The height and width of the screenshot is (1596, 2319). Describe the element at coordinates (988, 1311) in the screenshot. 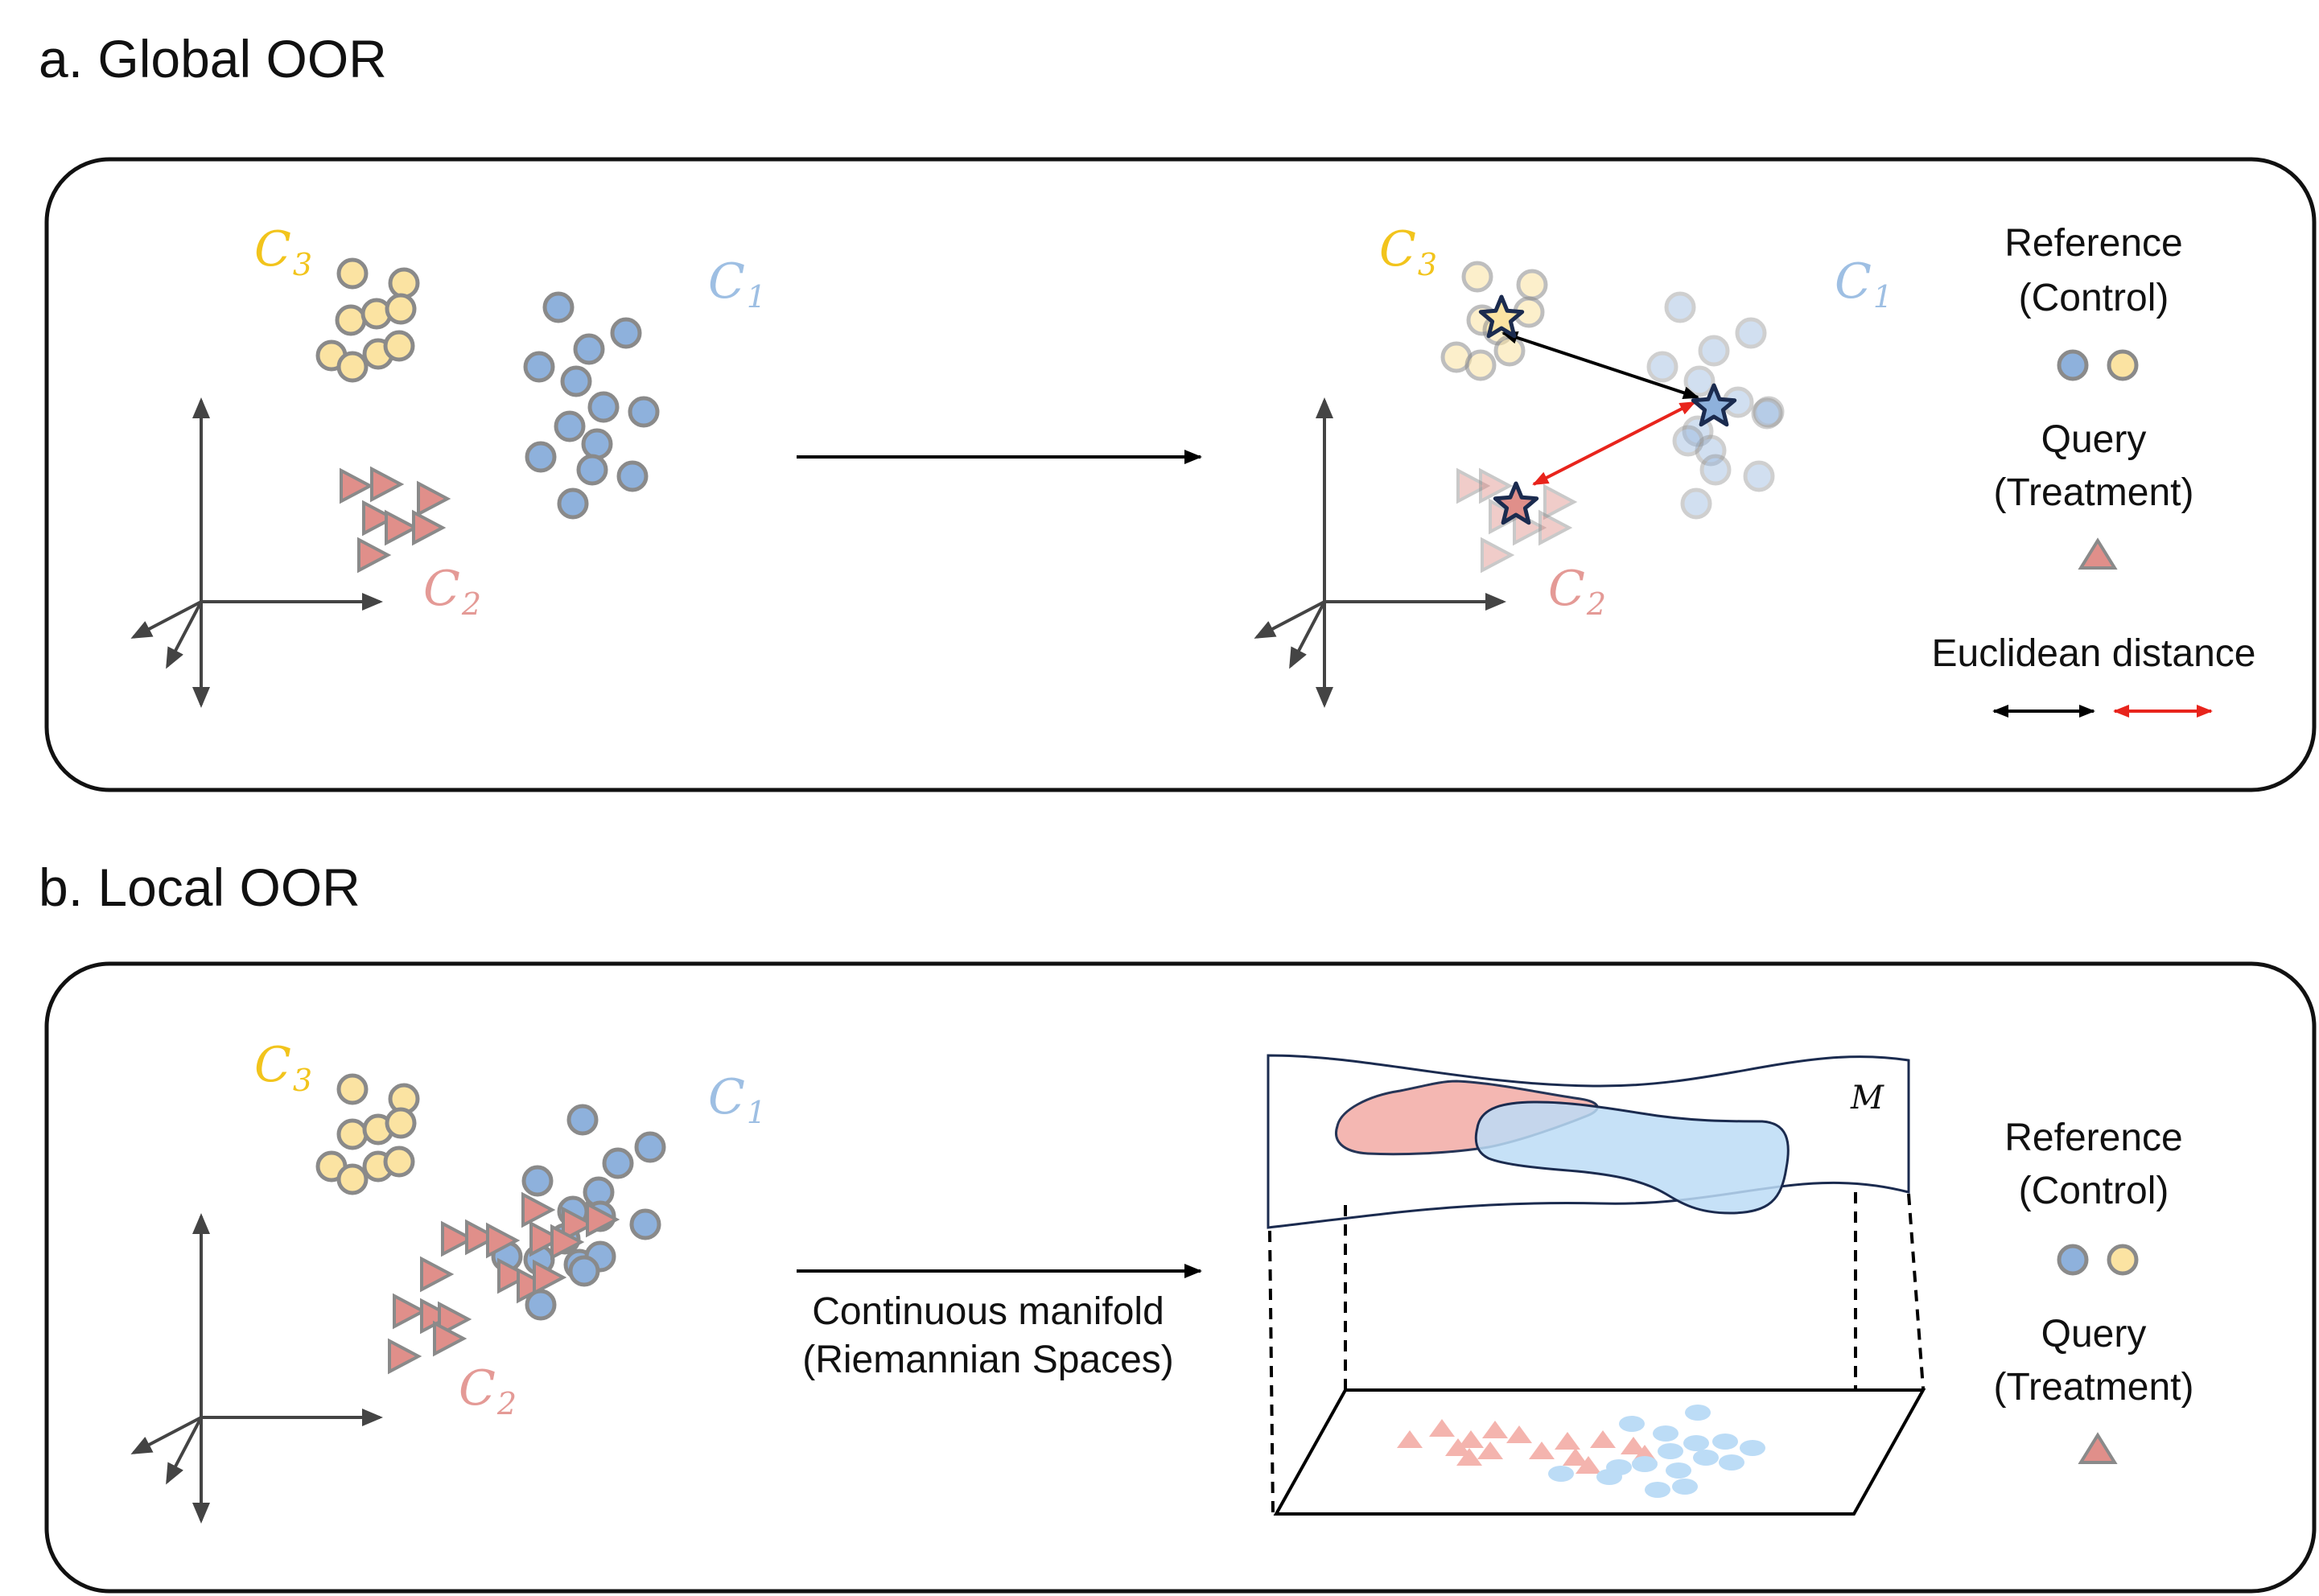

I see `arrow-caption-line1: Continuous manifold` at that location.